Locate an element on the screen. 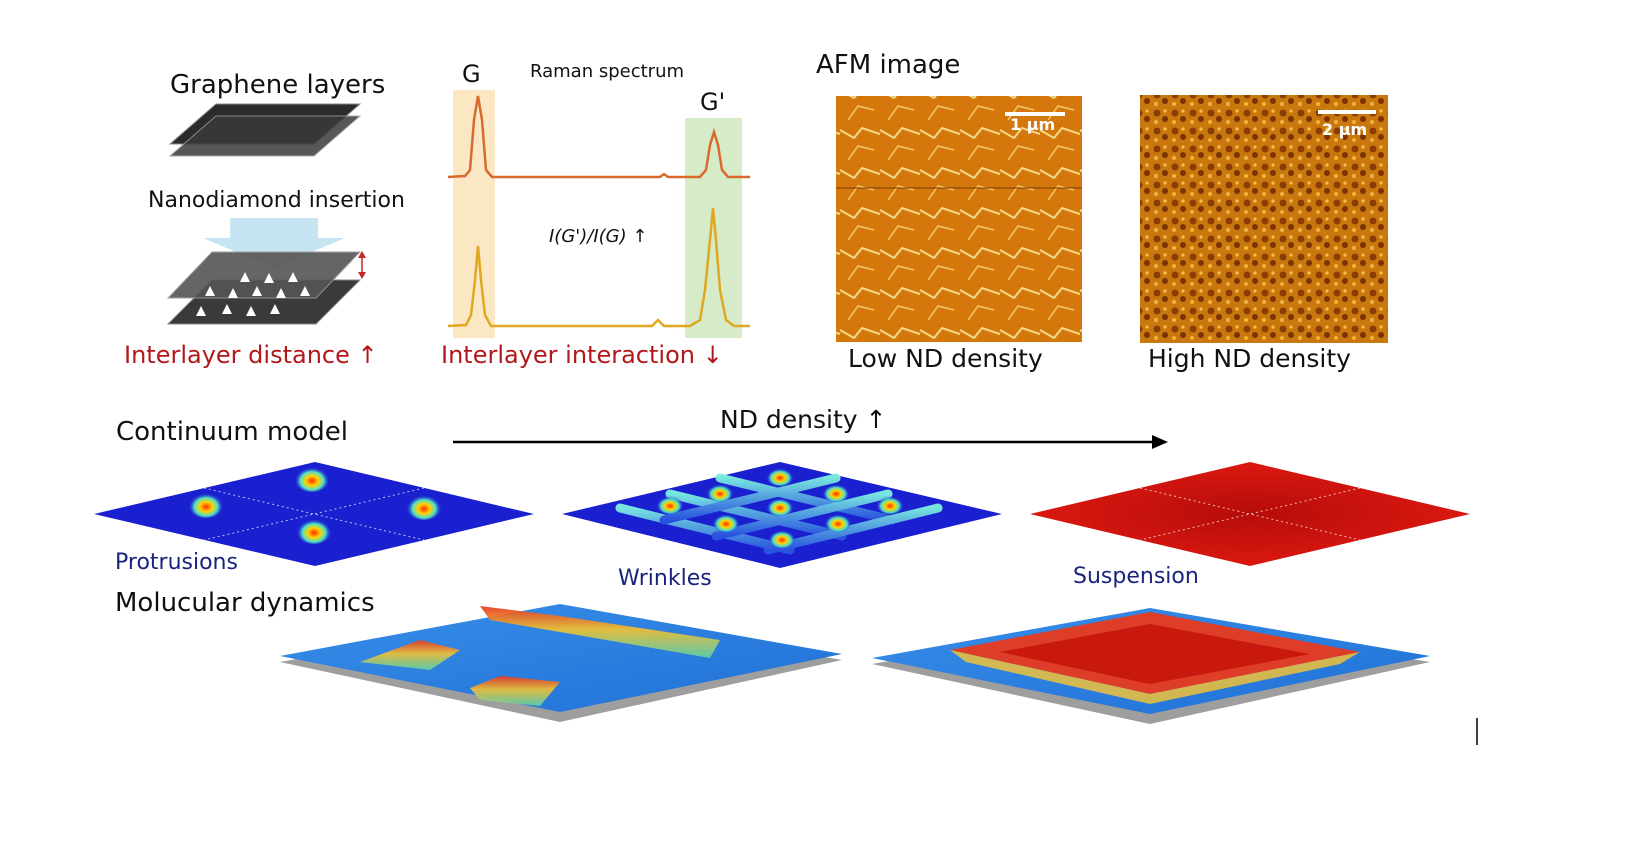 The width and height of the screenshot is (1643, 860). interlayer-distance-label: Interlayer distance ↑ is located at coordinates (251, 355).